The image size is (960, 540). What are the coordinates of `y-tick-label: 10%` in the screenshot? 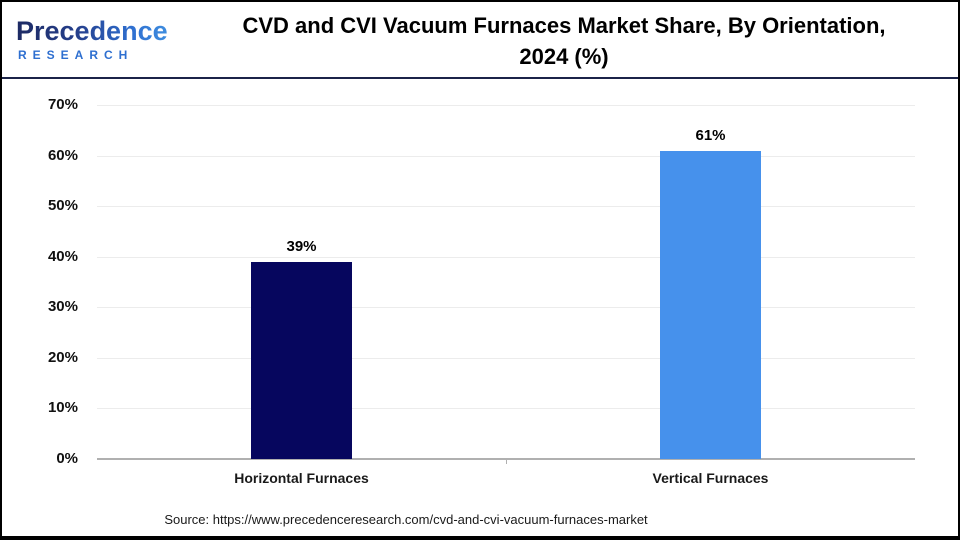 It's located at (62, 408).